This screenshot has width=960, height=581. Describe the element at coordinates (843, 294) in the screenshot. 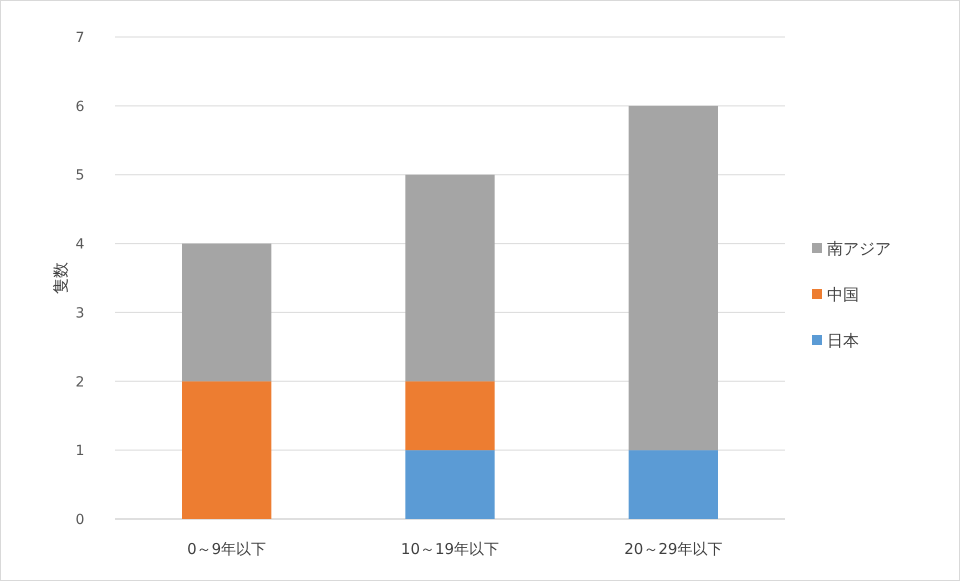

I see `legend-label: 中国` at that location.